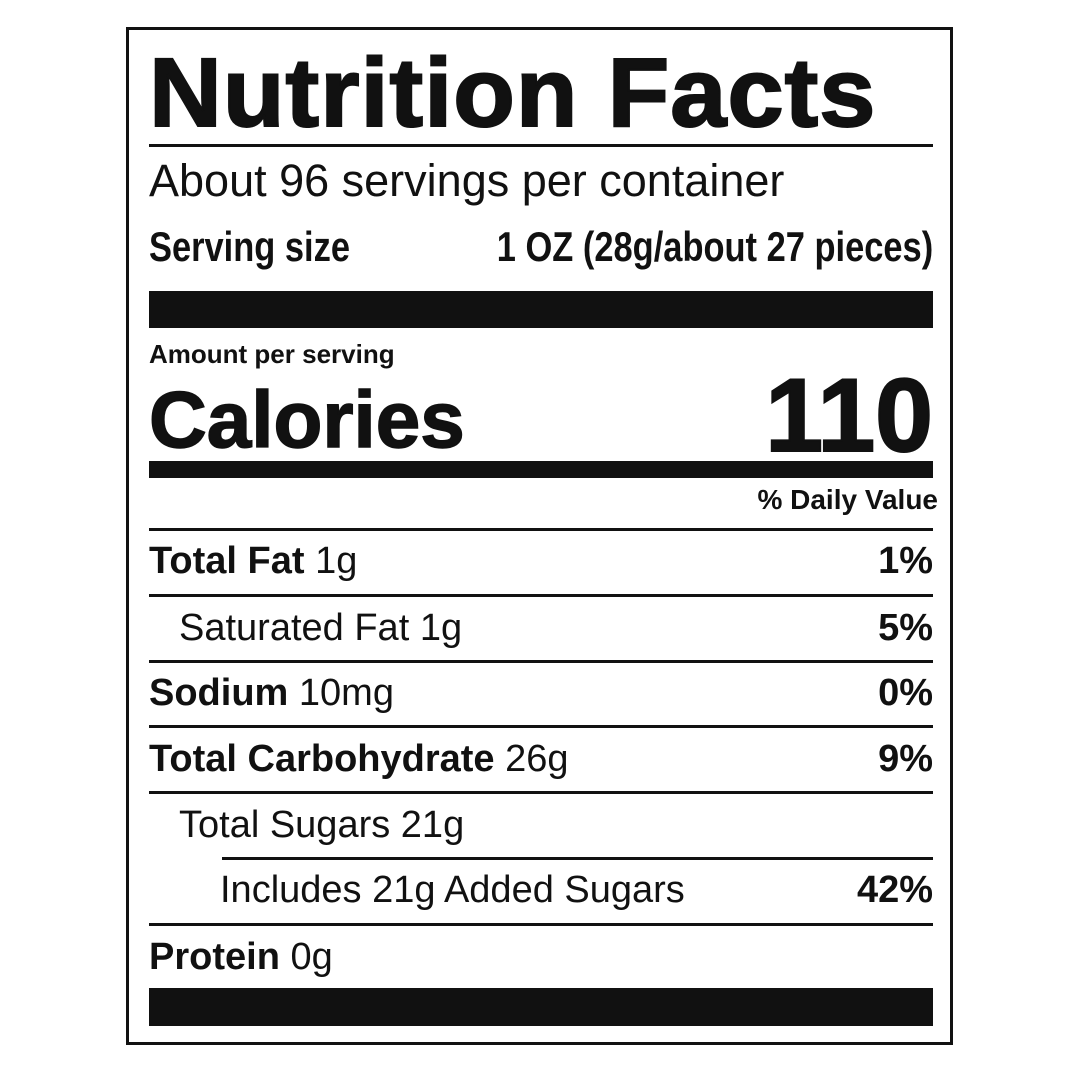 The height and width of the screenshot is (1080, 1080). What do you see at coordinates (849, 416) in the screenshot?
I see `calories-value: 110` at bounding box center [849, 416].